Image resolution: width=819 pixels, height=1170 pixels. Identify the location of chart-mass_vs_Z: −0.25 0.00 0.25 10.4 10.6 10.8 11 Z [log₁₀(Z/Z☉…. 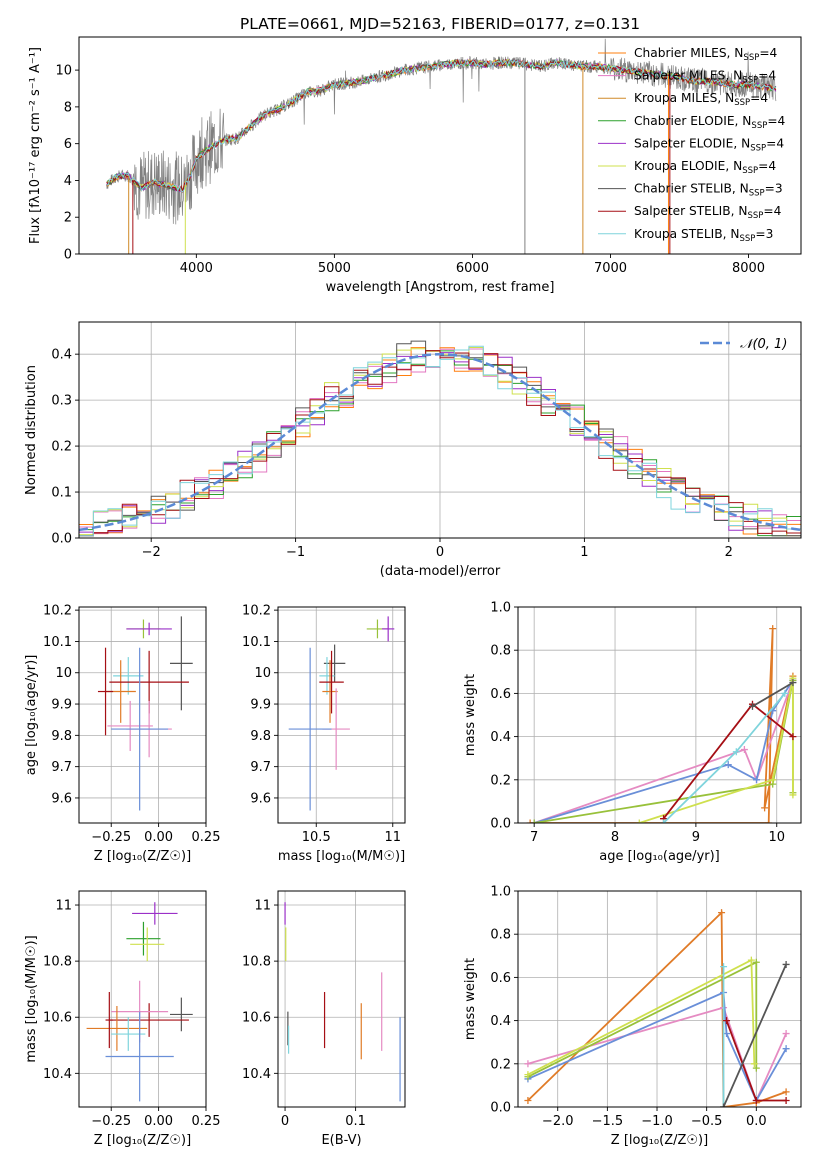
(122, 1019).